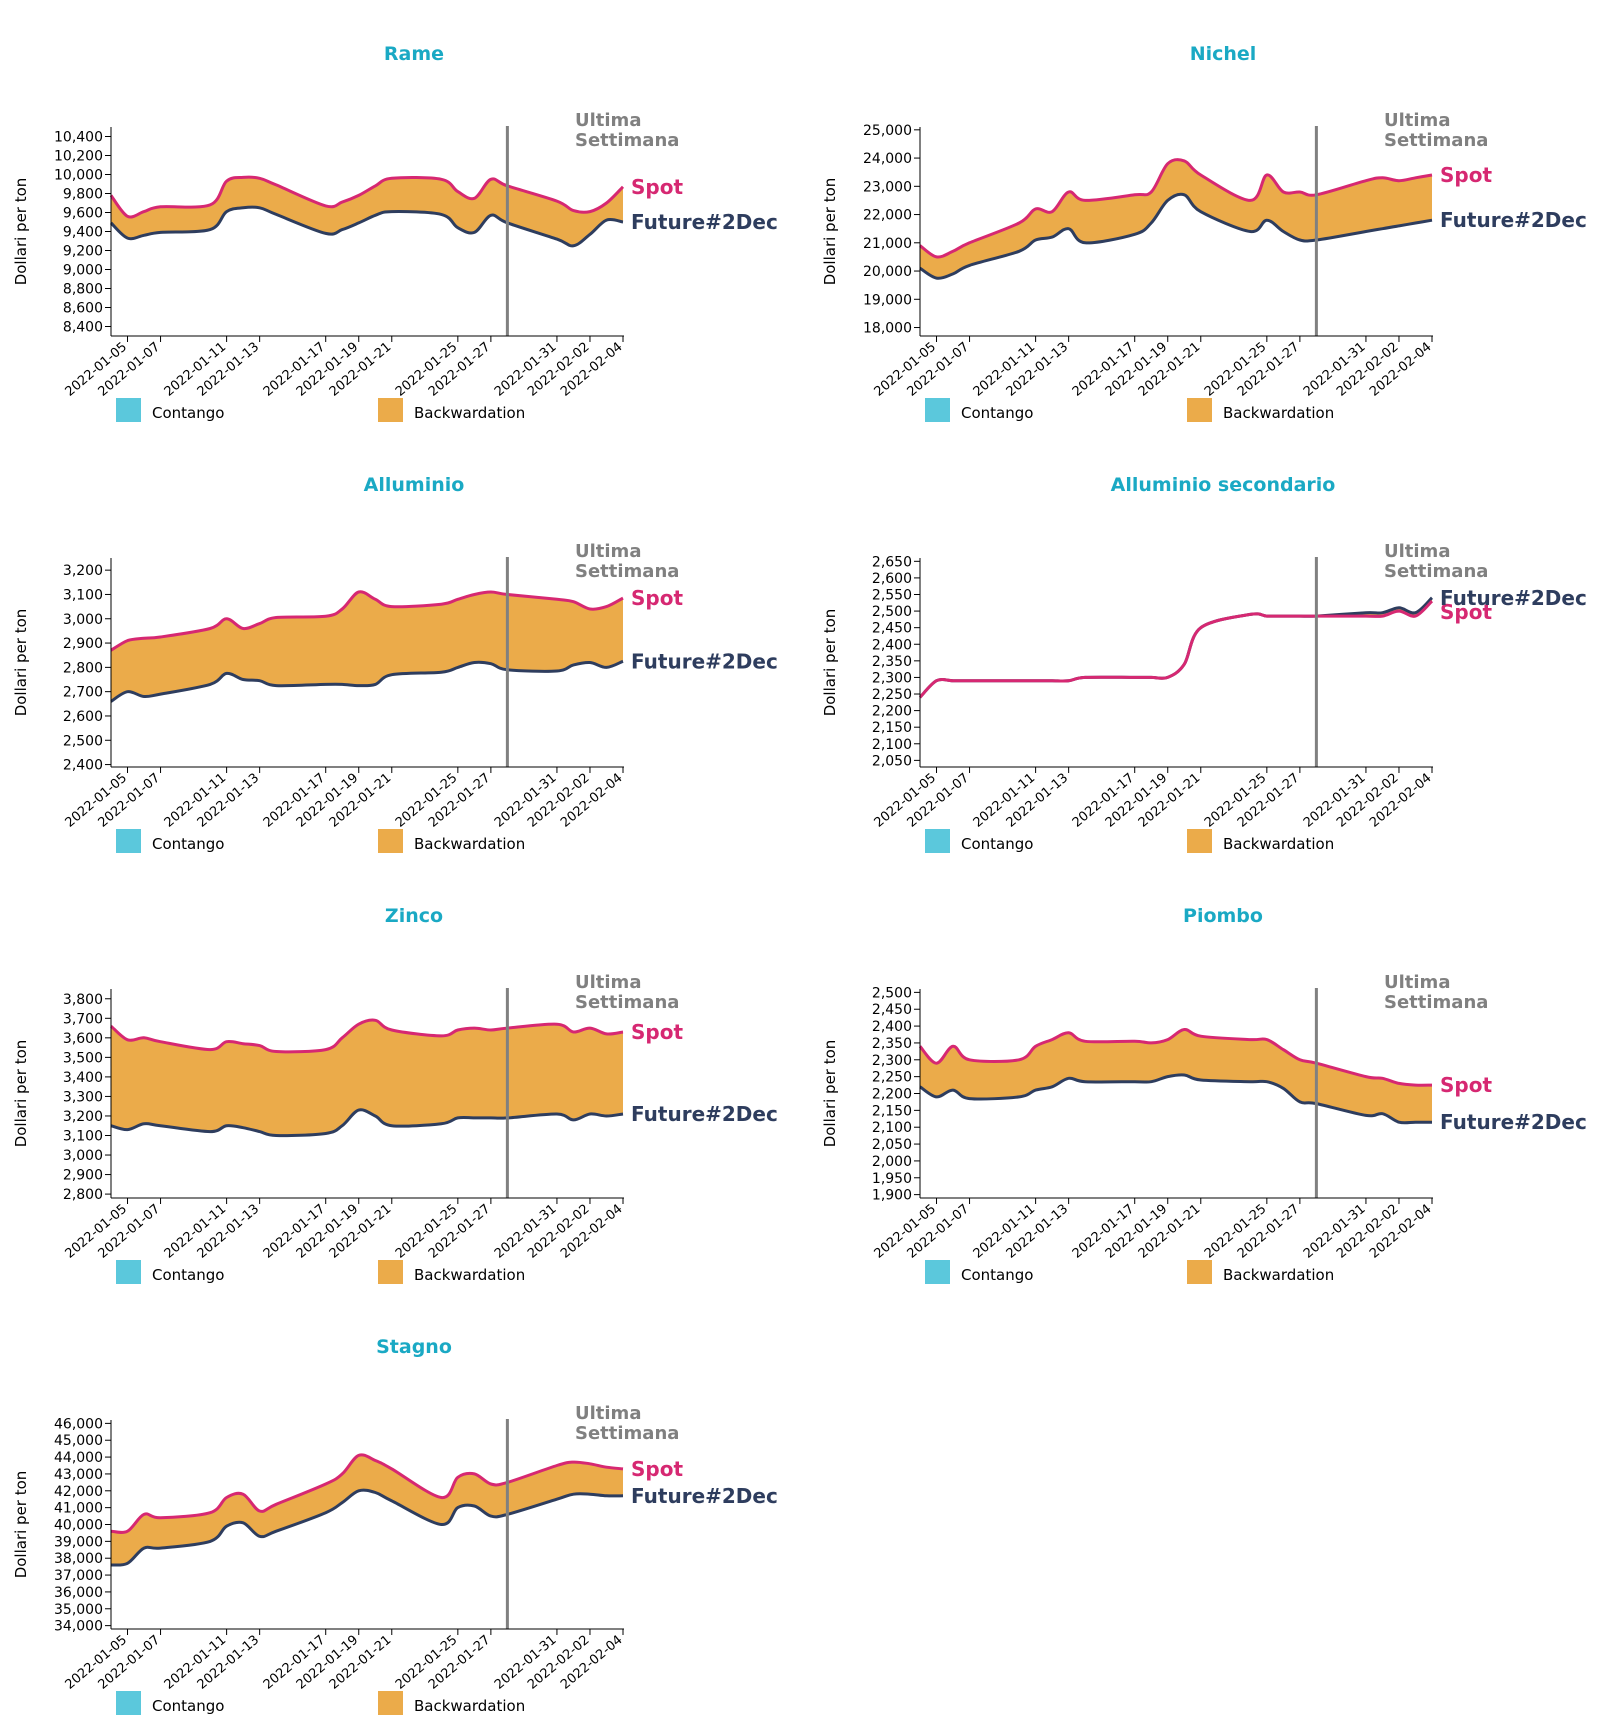 This screenshot has width=1618, height=1722. What do you see at coordinates (892, 562) in the screenshot?
I see `y-tick-label: 2,650` at bounding box center [892, 562].